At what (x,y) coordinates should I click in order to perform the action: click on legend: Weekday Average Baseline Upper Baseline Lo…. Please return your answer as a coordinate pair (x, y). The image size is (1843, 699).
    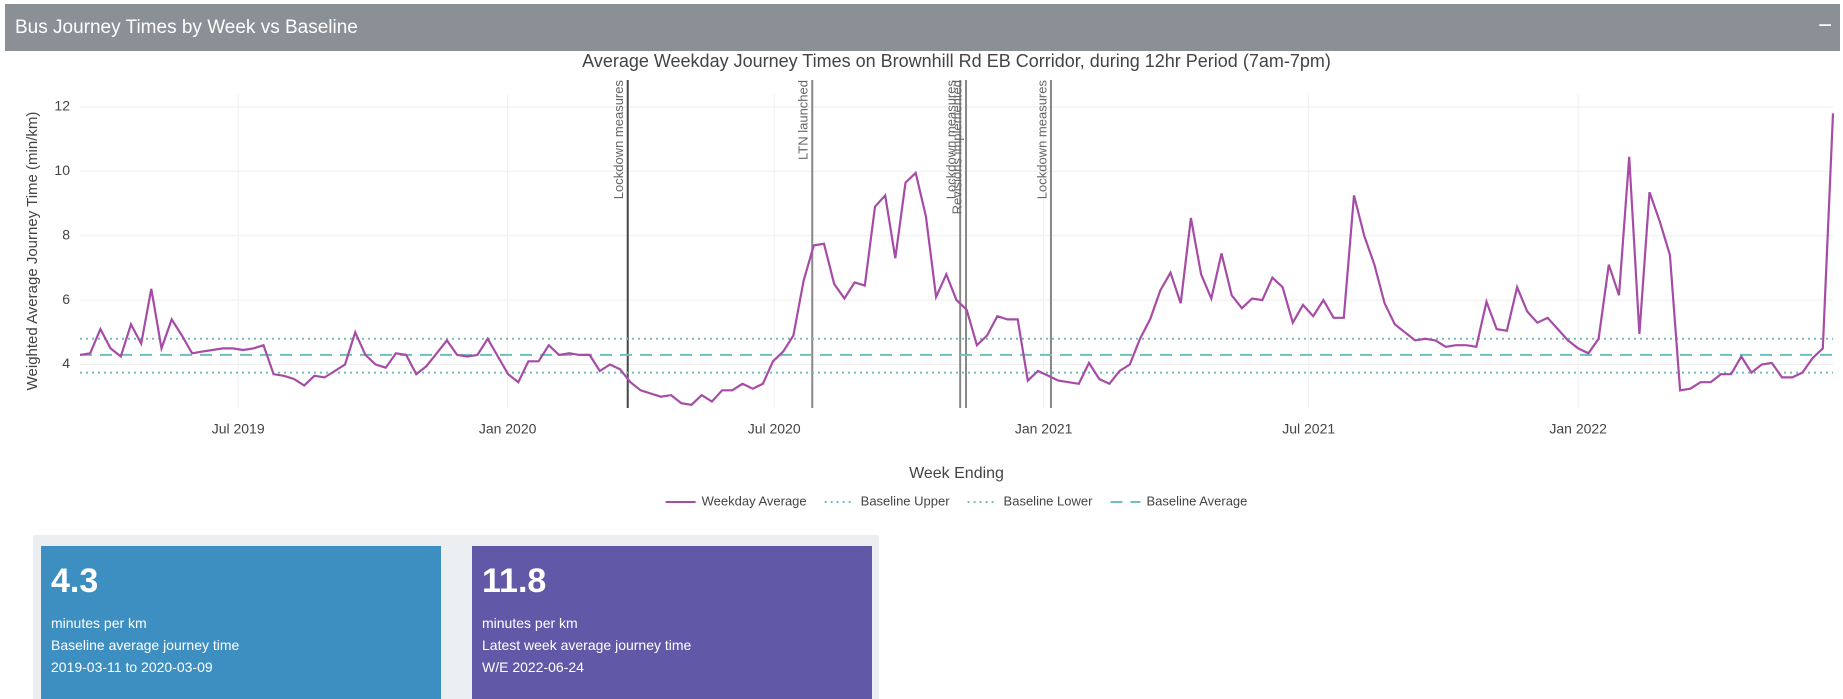
    Looking at the image, I should click on (956, 500).